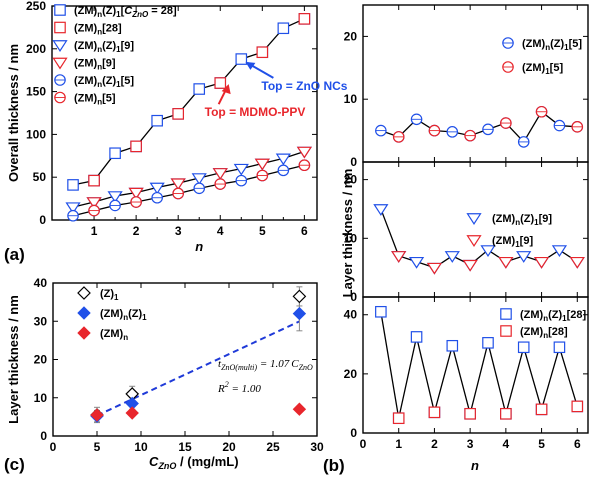 The width and height of the screenshot is (600, 482). What do you see at coordinates (351, 99) in the screenshot?
I see `panel-b1-ytick-label-1: 10` at bounding box center [351, 99].